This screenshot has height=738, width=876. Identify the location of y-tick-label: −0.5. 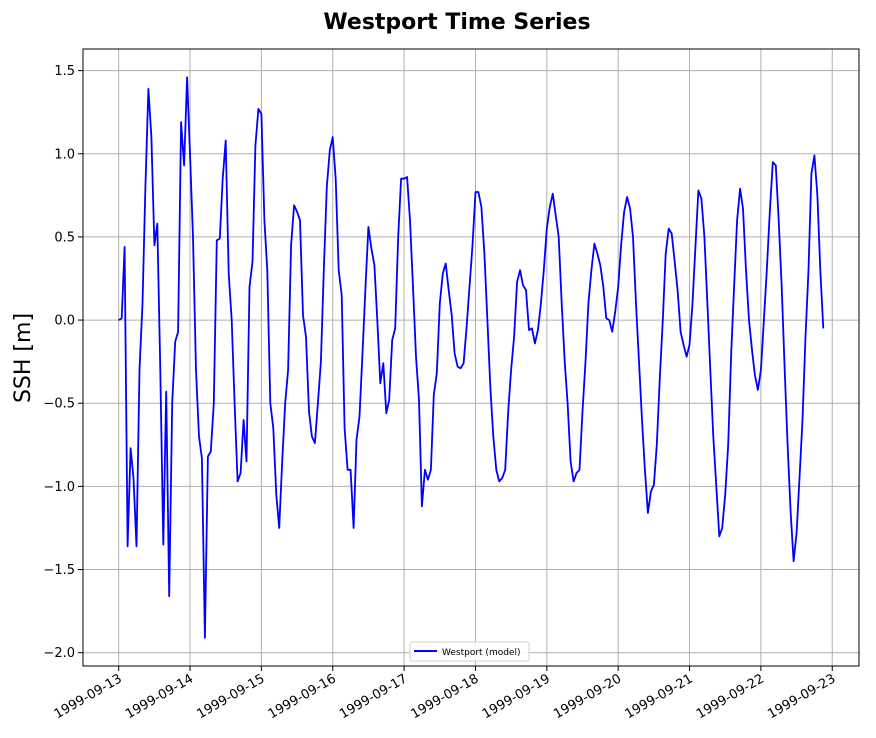
(59, 404).